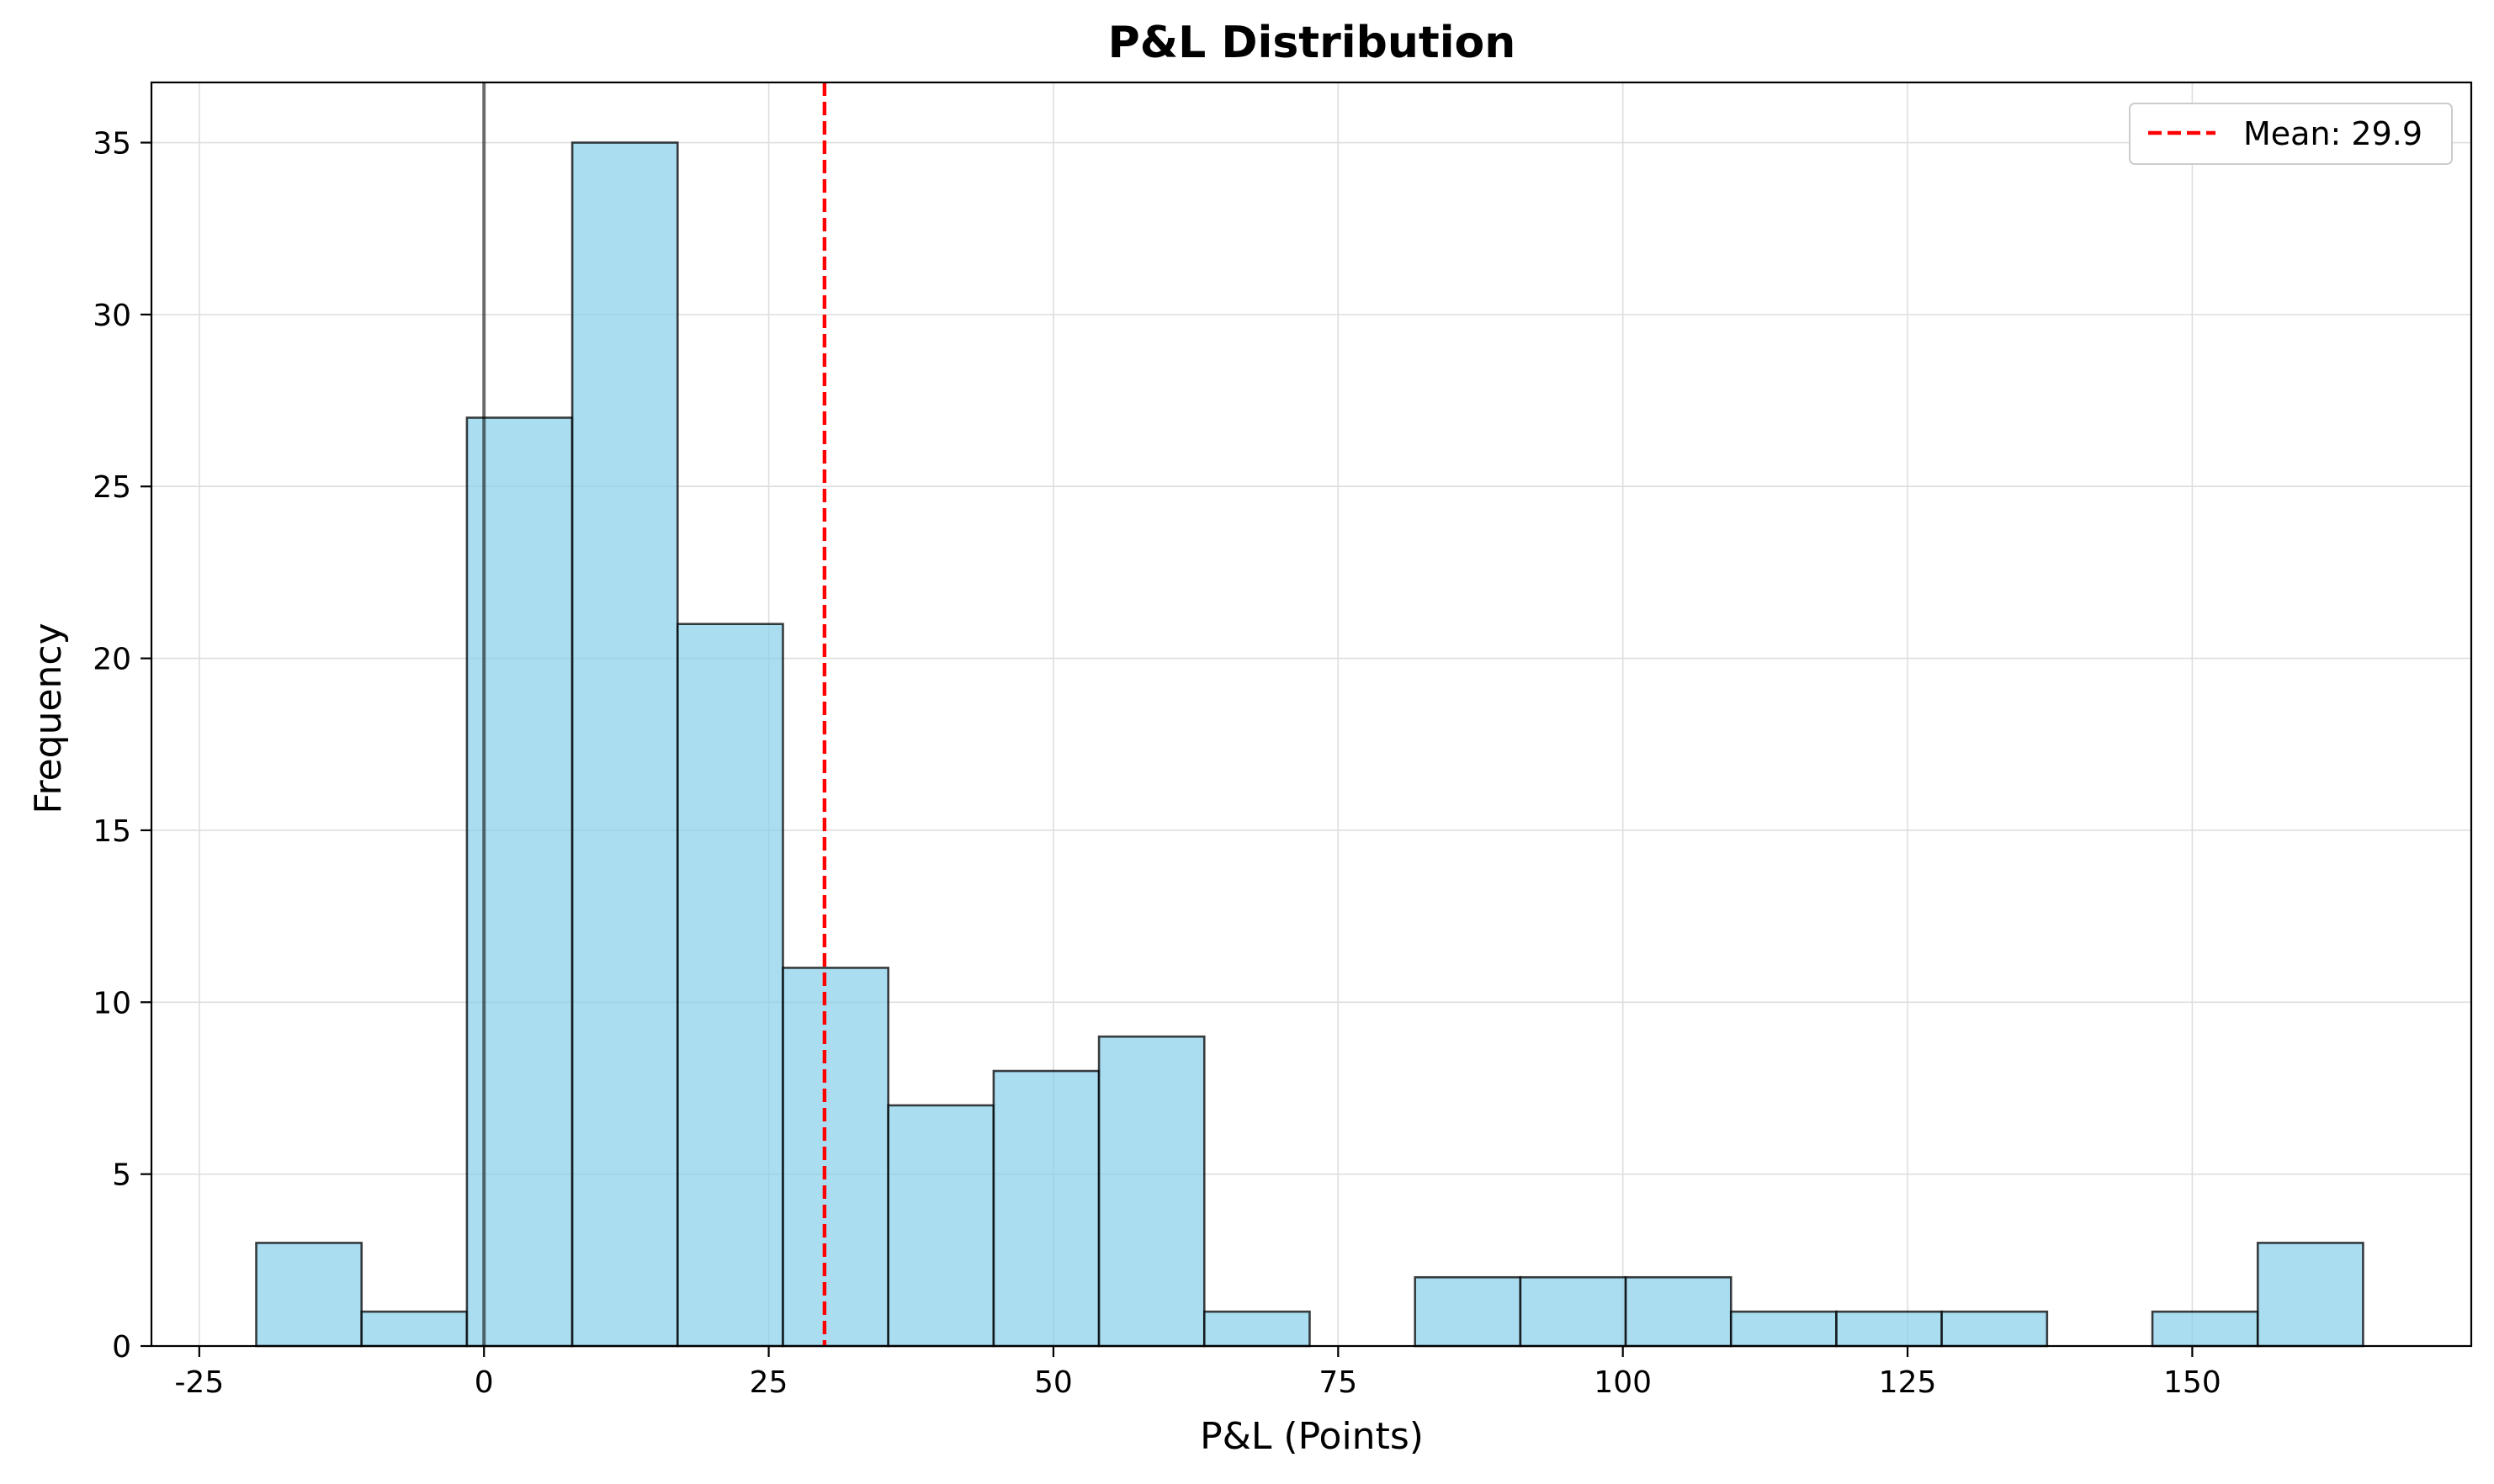  Describe the element at coordinates (485, 1382) in the screenshot. I see `x-tick-label: 0` at that location.